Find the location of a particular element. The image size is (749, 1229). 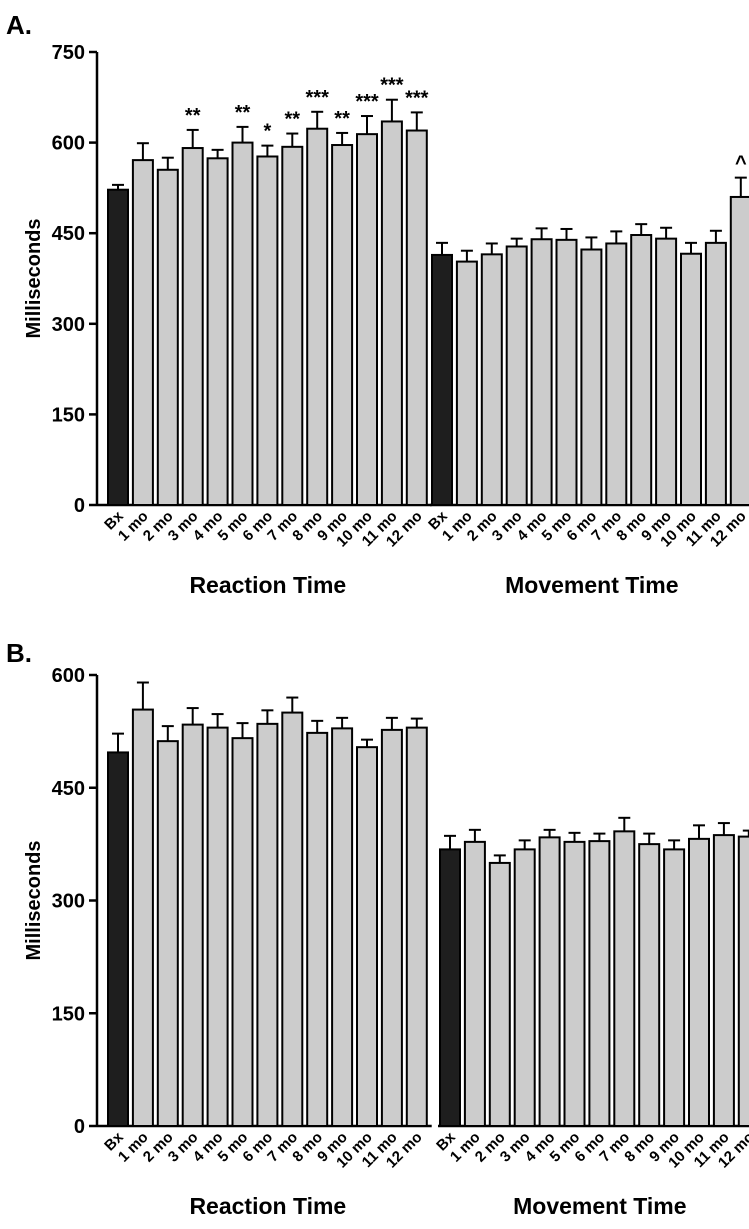

y-tick-label: 750 is located at coordinates (68, 53).